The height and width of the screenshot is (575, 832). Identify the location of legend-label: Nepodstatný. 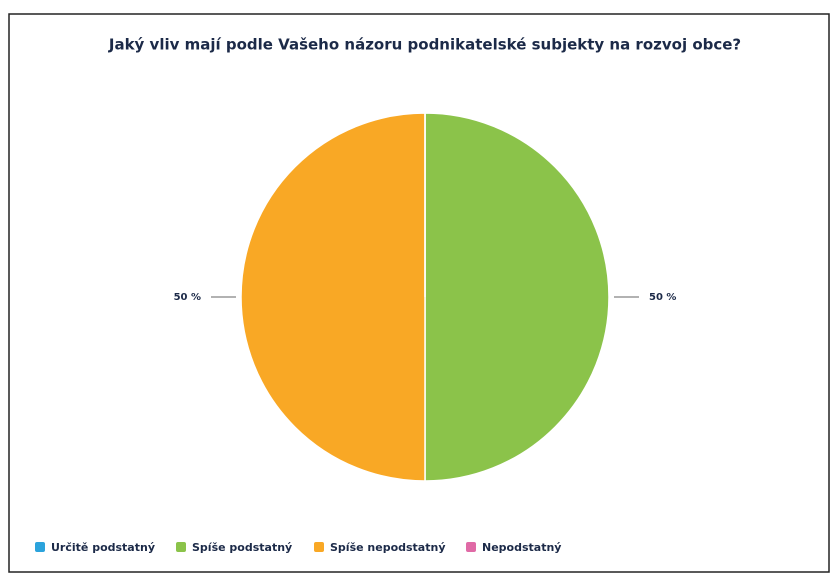
(521, 547).